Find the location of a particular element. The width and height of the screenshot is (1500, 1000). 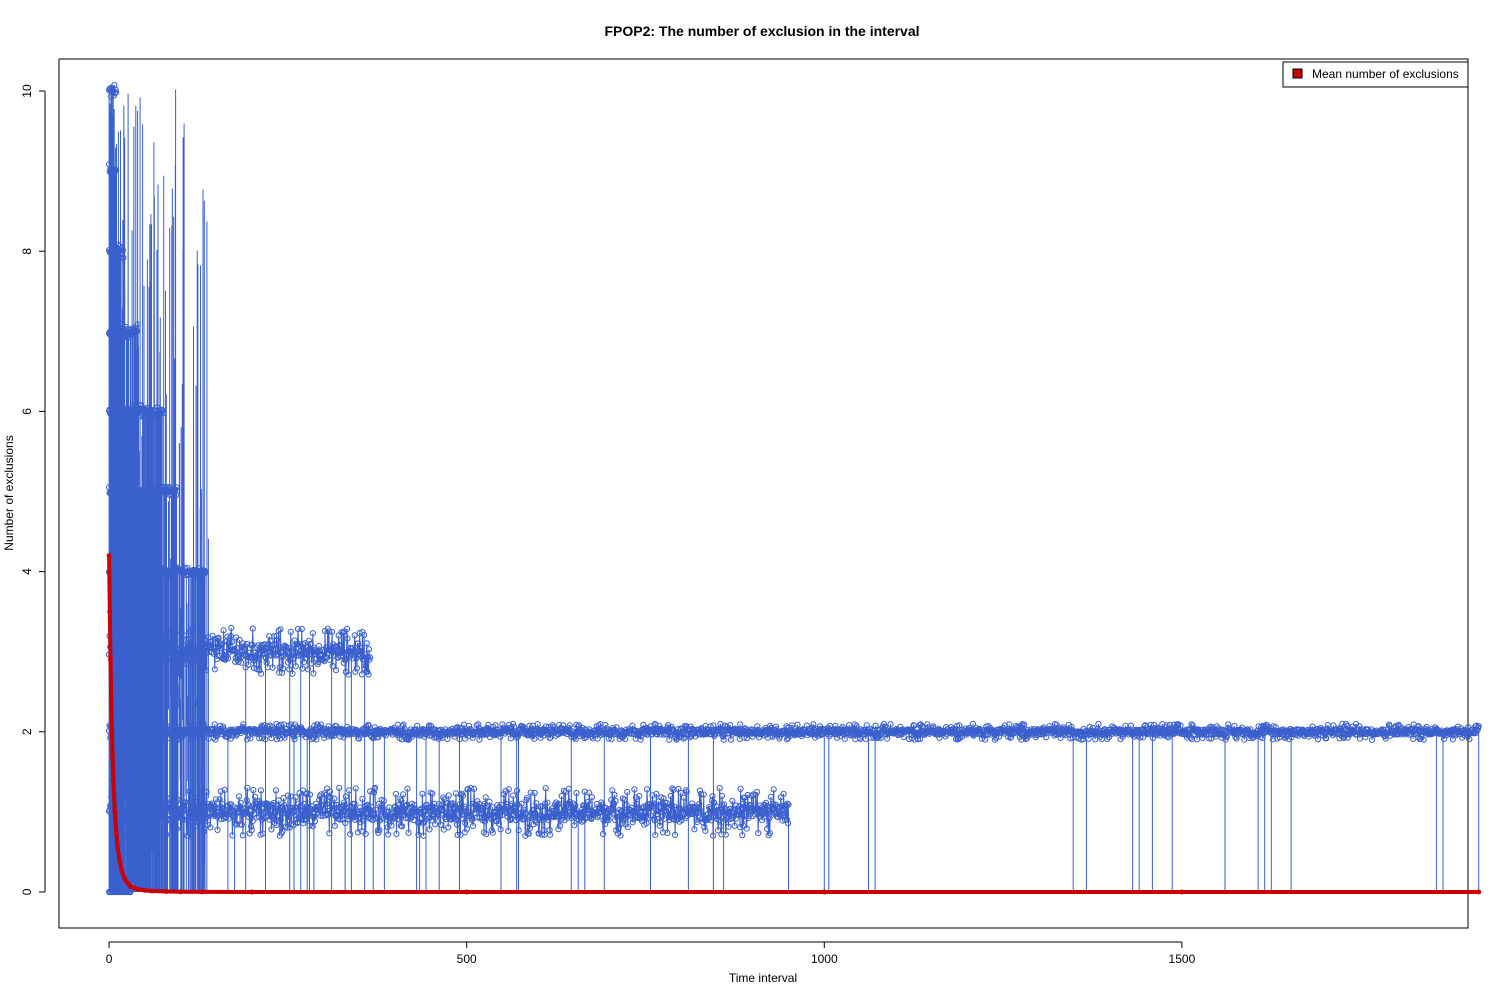

y-tick-label: 10 is located at coordinates (27, 91).